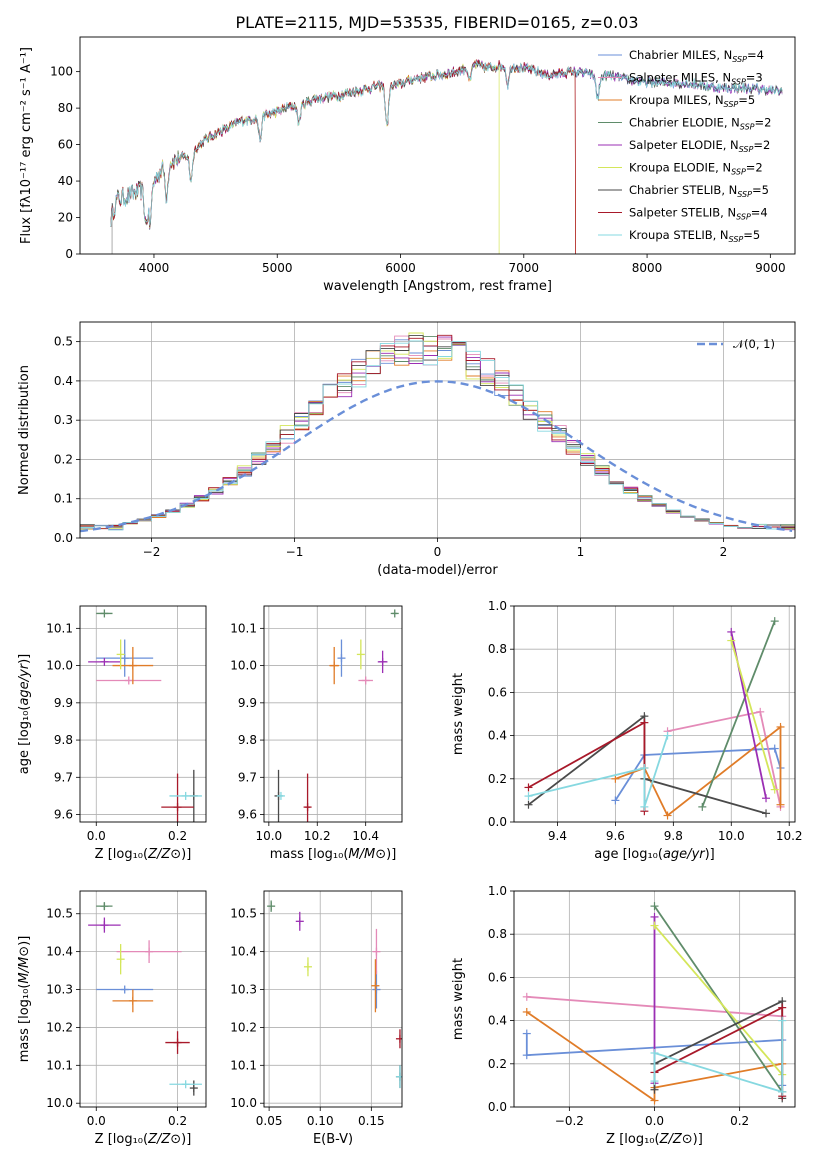 The image size is (819, 1174). Describe the element at coordinates (24, 999) in the screenshot. I see `y-axis-label: mass [log₁₀(M/M⊙)]` at that location.